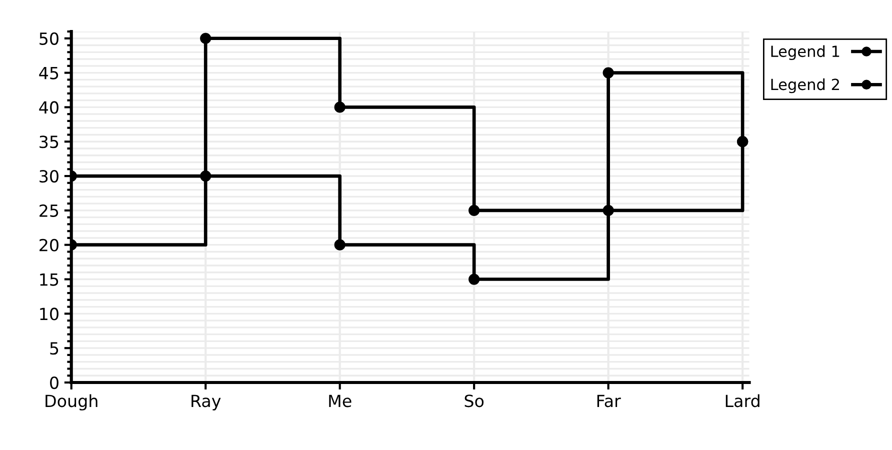 The height and width of the screenshot is (450, 892). What do you see at coordinates (49, 176) in the screenshot?
I see `y-tick-label: 30` at bounding box center [49, 176].